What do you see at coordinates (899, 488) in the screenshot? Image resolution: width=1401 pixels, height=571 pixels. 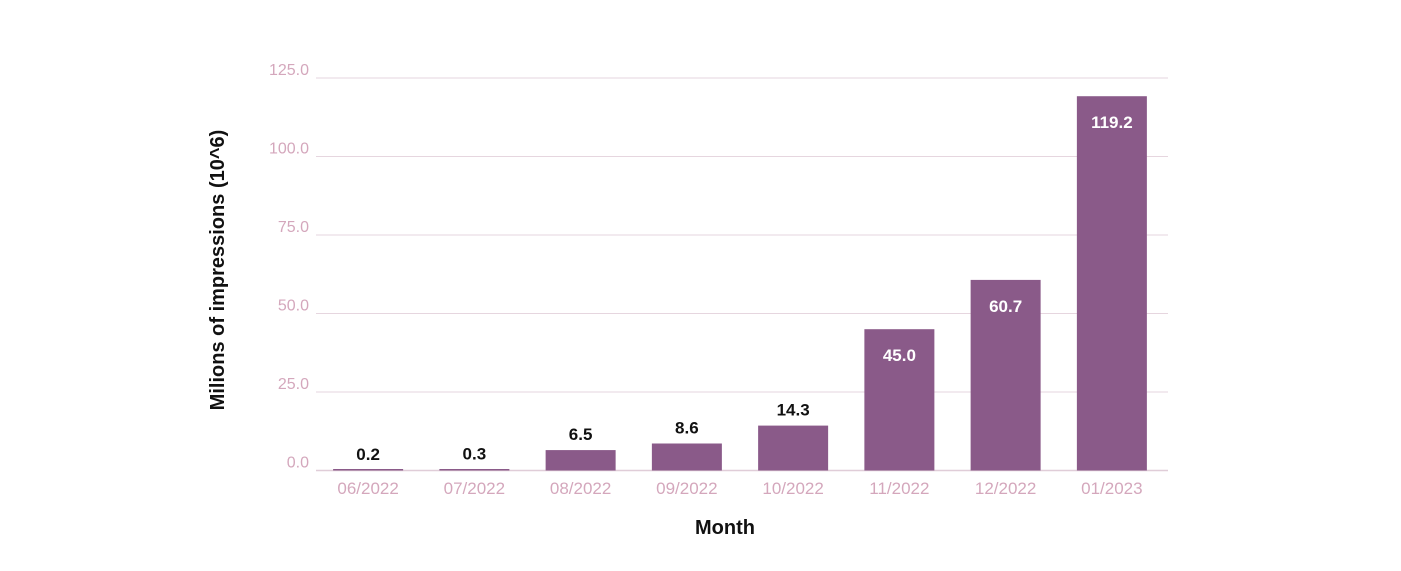 I see `x-tick-label: 11/2022` at bounding box center [899, 488].